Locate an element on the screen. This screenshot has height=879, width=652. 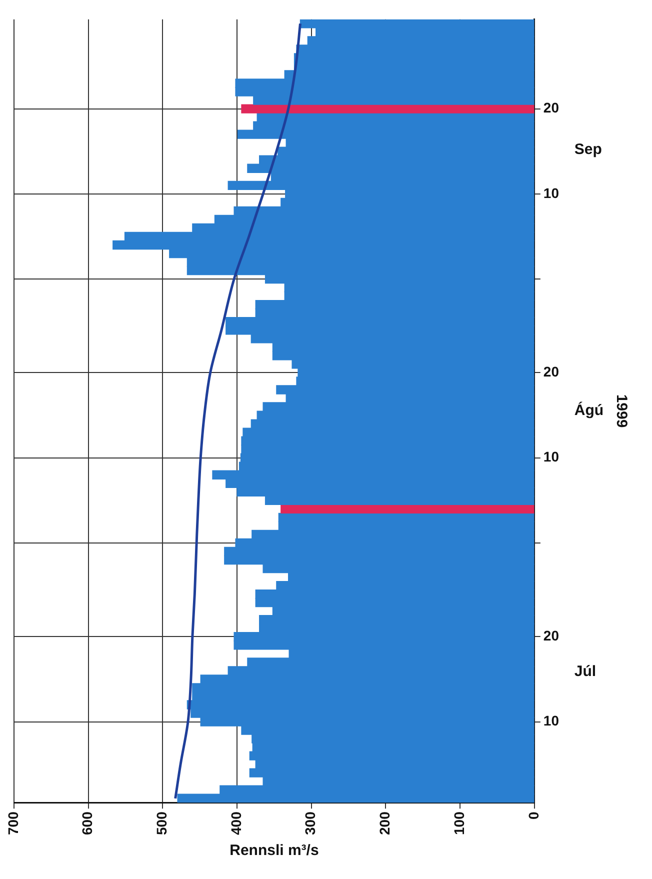
x-tick-label: 200 is located at coordinates (384, 823).